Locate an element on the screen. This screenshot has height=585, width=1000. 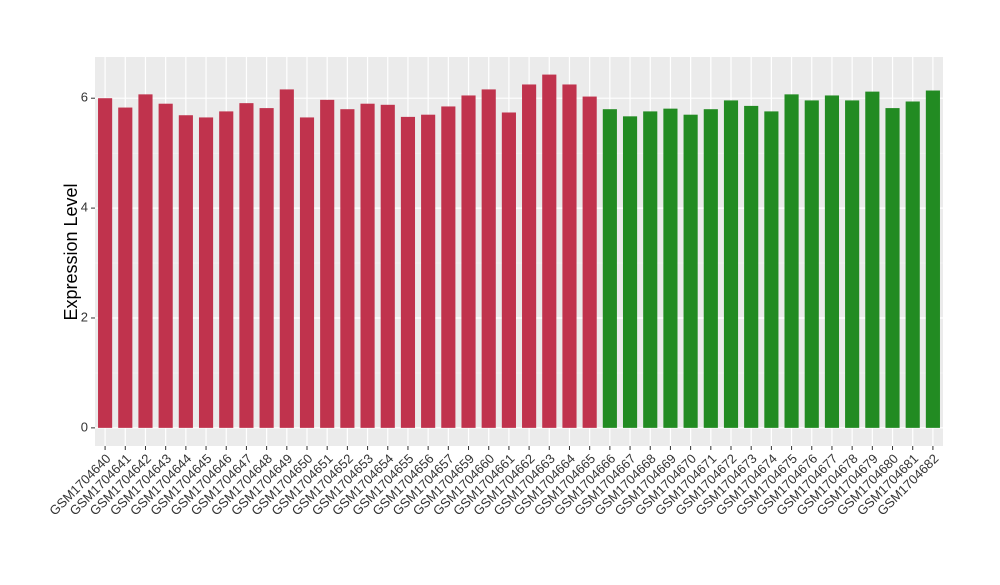
y-tick-label: 4 is located at coordinates (84, 207).